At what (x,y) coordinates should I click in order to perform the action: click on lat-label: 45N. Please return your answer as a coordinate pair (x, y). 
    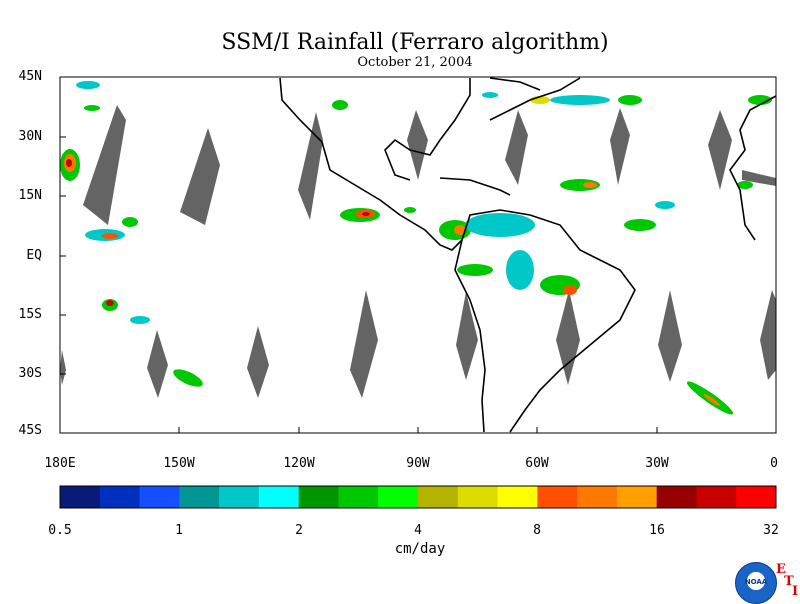
    Looking at the image, I should click on (30, 76).